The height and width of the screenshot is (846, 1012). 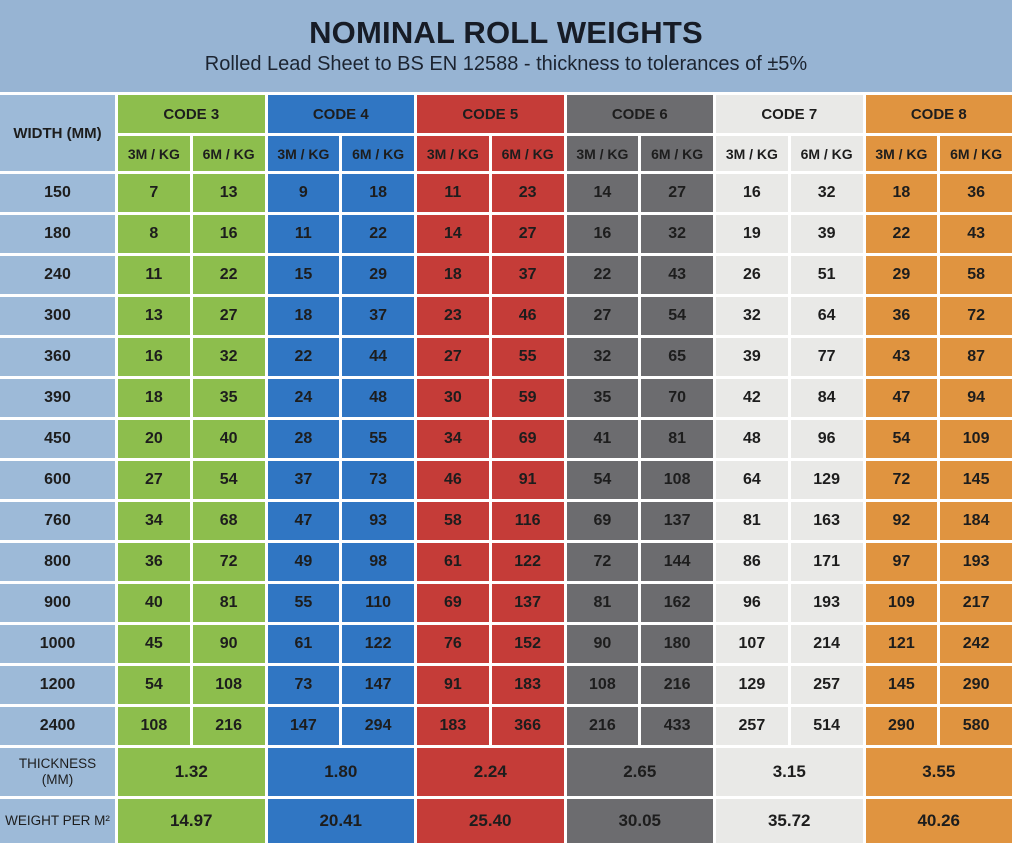 I want to click on weight-per-m2-cell: 25.40, so click(x=490, y=821).